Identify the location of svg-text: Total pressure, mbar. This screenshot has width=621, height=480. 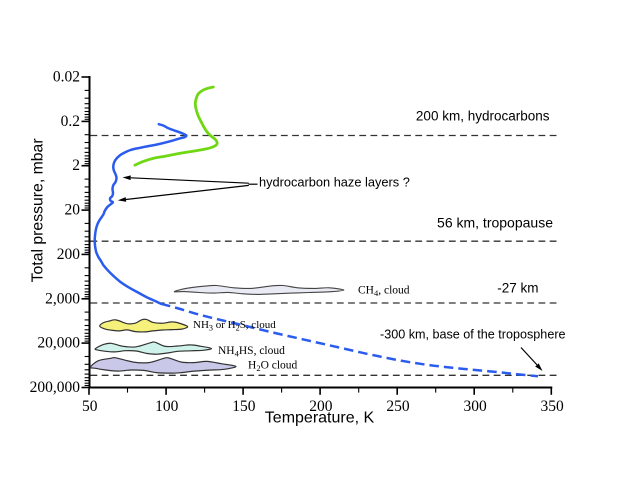
(37, 210).